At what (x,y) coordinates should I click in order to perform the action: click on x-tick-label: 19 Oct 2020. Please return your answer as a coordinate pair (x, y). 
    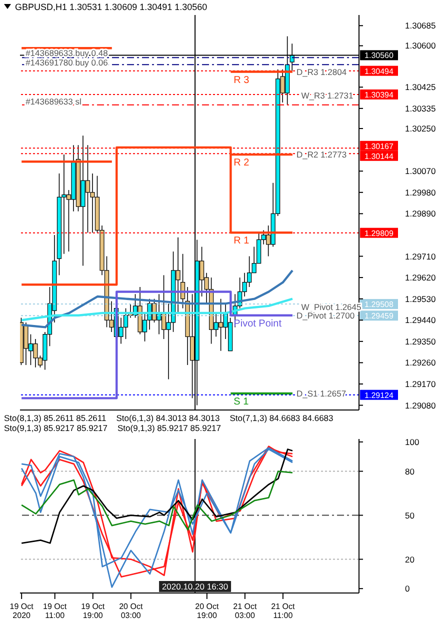
    Looking at the image, I should click on (22, 611).